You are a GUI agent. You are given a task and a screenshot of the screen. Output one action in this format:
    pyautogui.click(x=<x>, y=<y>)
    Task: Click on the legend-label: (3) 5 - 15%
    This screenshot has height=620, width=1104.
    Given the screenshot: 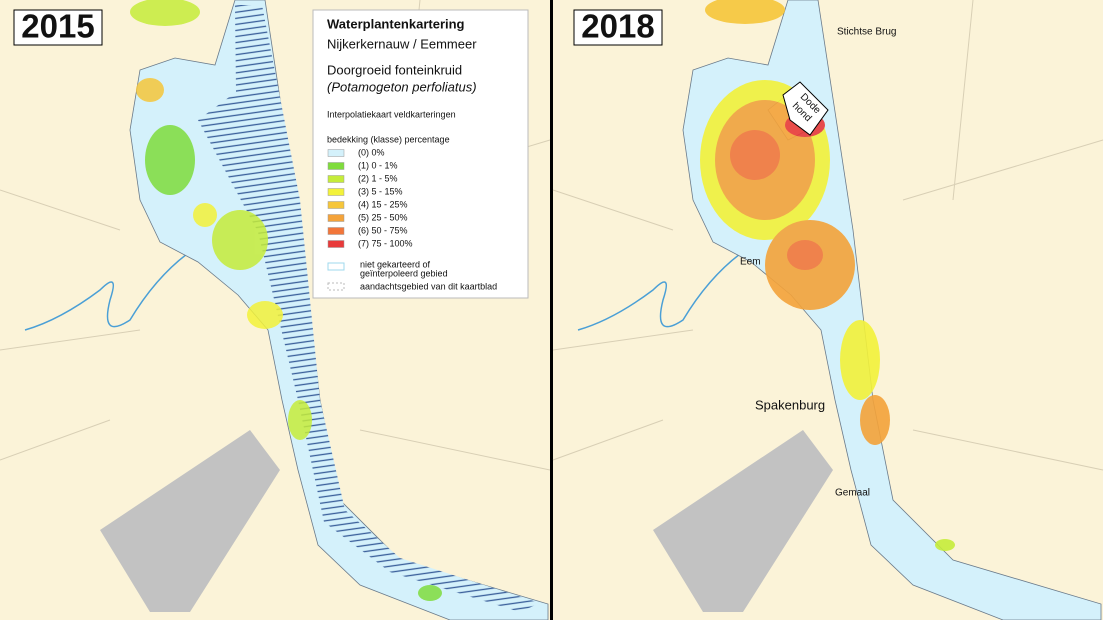 What is the action you would take?
    pyautogui.click(x=380, y=191)
    